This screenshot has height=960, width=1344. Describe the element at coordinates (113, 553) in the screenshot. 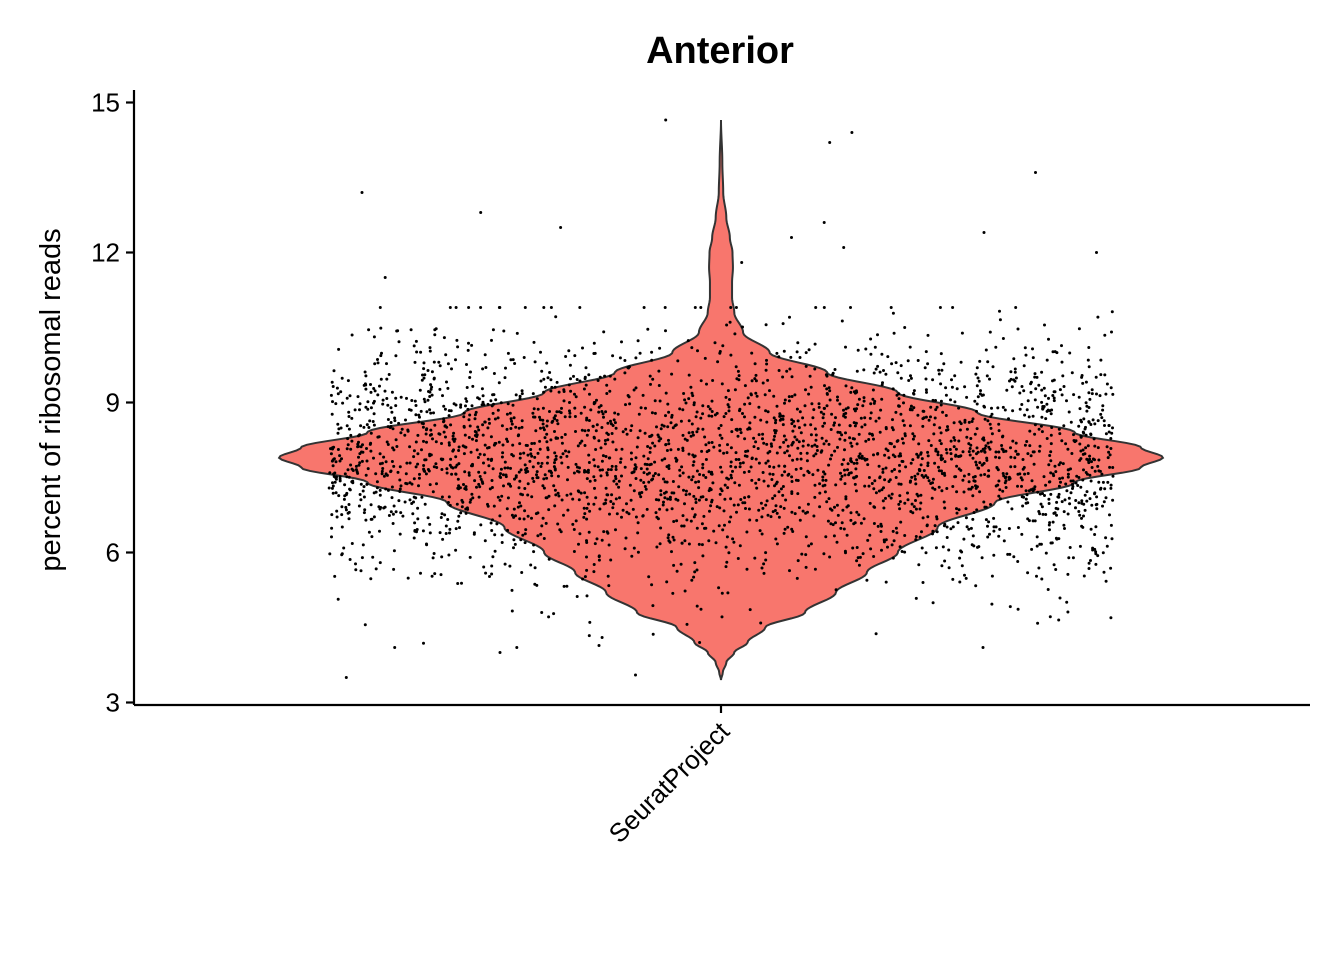

I see `y-tick-label: 6` at that location.